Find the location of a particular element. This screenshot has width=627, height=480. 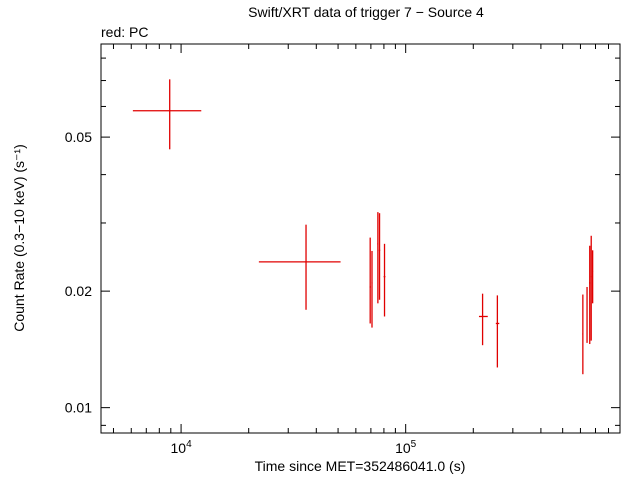

x-tick-label-exponent: 4 is located at coordinates (189, 444).